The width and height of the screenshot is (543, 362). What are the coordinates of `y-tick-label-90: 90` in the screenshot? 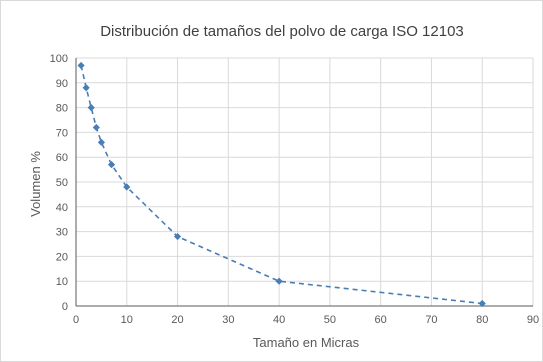 It's located at (62, 84).